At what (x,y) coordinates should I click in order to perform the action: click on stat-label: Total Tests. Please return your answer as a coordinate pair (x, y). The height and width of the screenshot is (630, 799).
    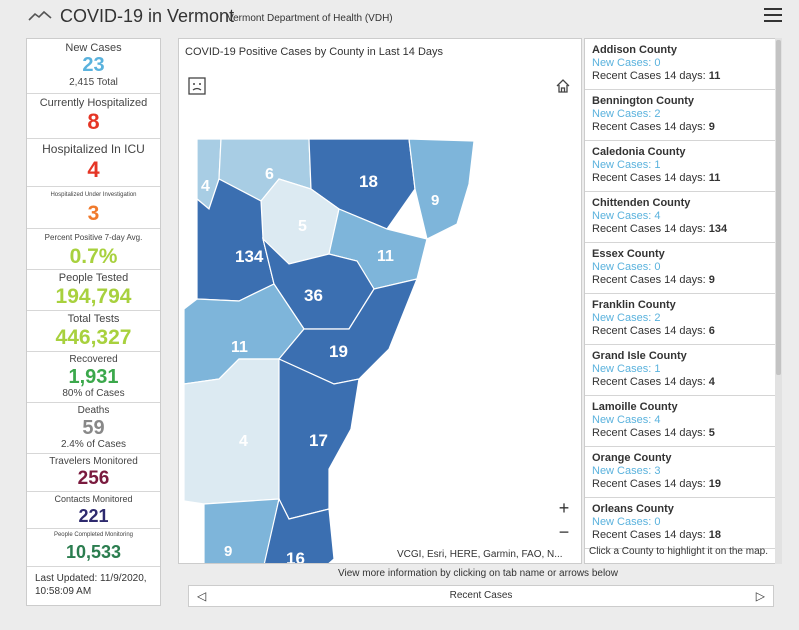
    Looking at the image, I should click on (93, 319).